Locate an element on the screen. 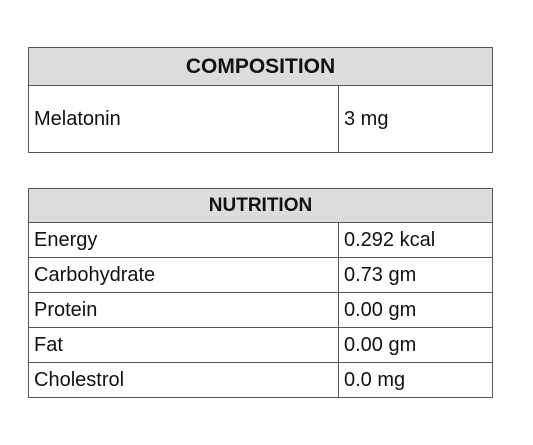 This screenshot has height=445, width=533. nutrition-name: Protein is located at coordinates (183, 310).